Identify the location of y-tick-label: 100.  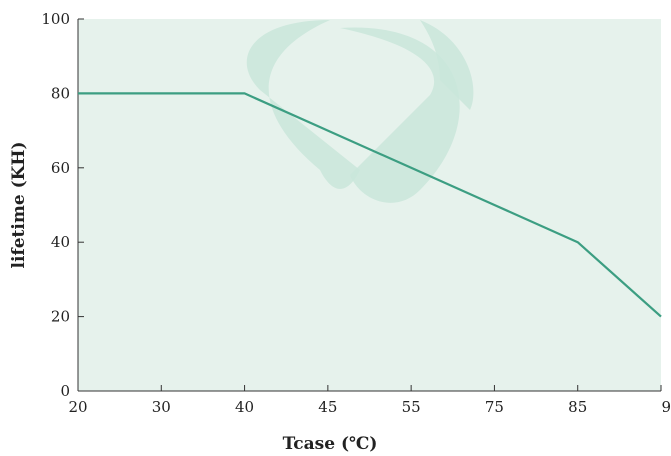
(55, 19).